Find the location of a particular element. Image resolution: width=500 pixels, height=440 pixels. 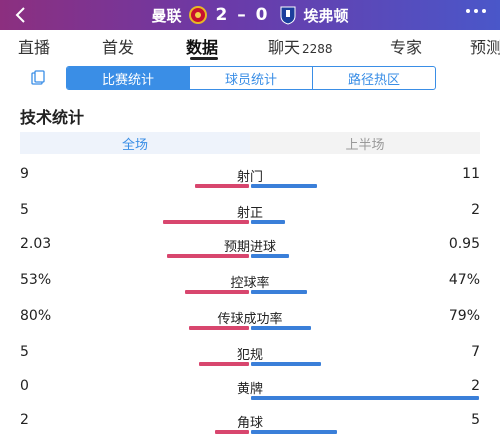

home-team-name: 曼联 is located at coordinates (166, 15).